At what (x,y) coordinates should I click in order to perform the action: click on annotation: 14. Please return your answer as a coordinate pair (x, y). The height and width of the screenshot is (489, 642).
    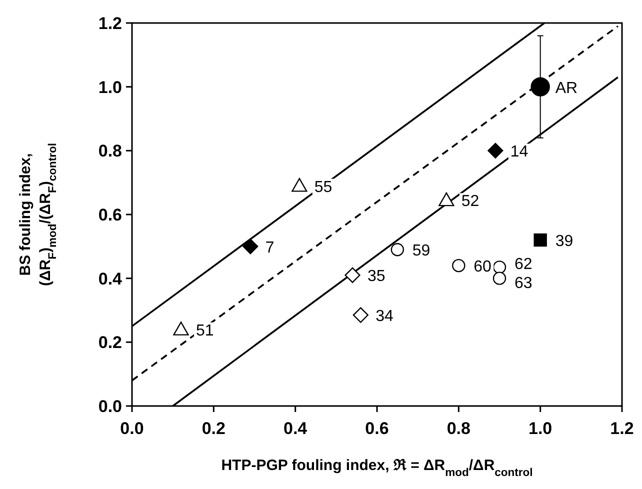
    Looking at the image, I should click on (519, 152).